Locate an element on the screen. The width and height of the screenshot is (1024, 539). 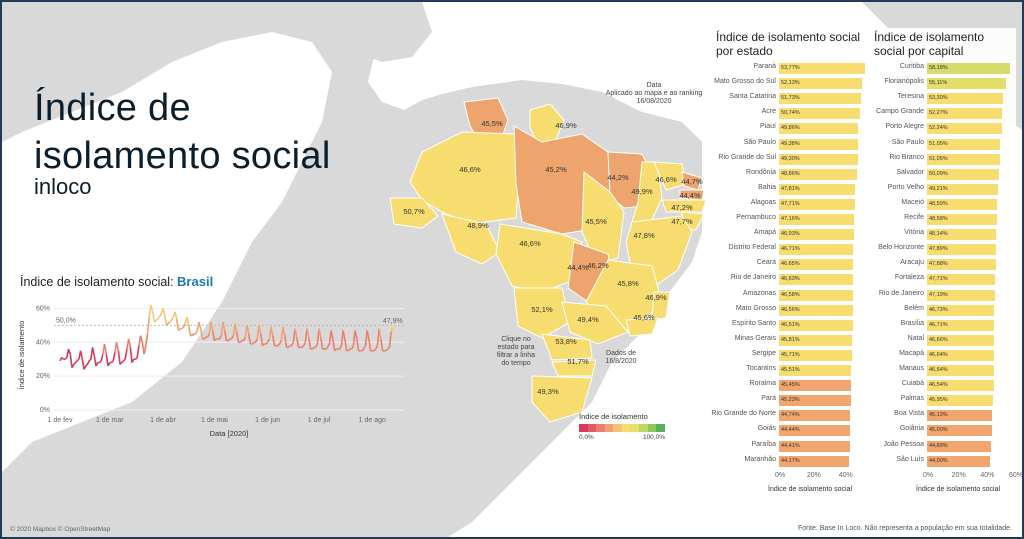
rank-bar: 46,58% is located at coordinates (816, 295).